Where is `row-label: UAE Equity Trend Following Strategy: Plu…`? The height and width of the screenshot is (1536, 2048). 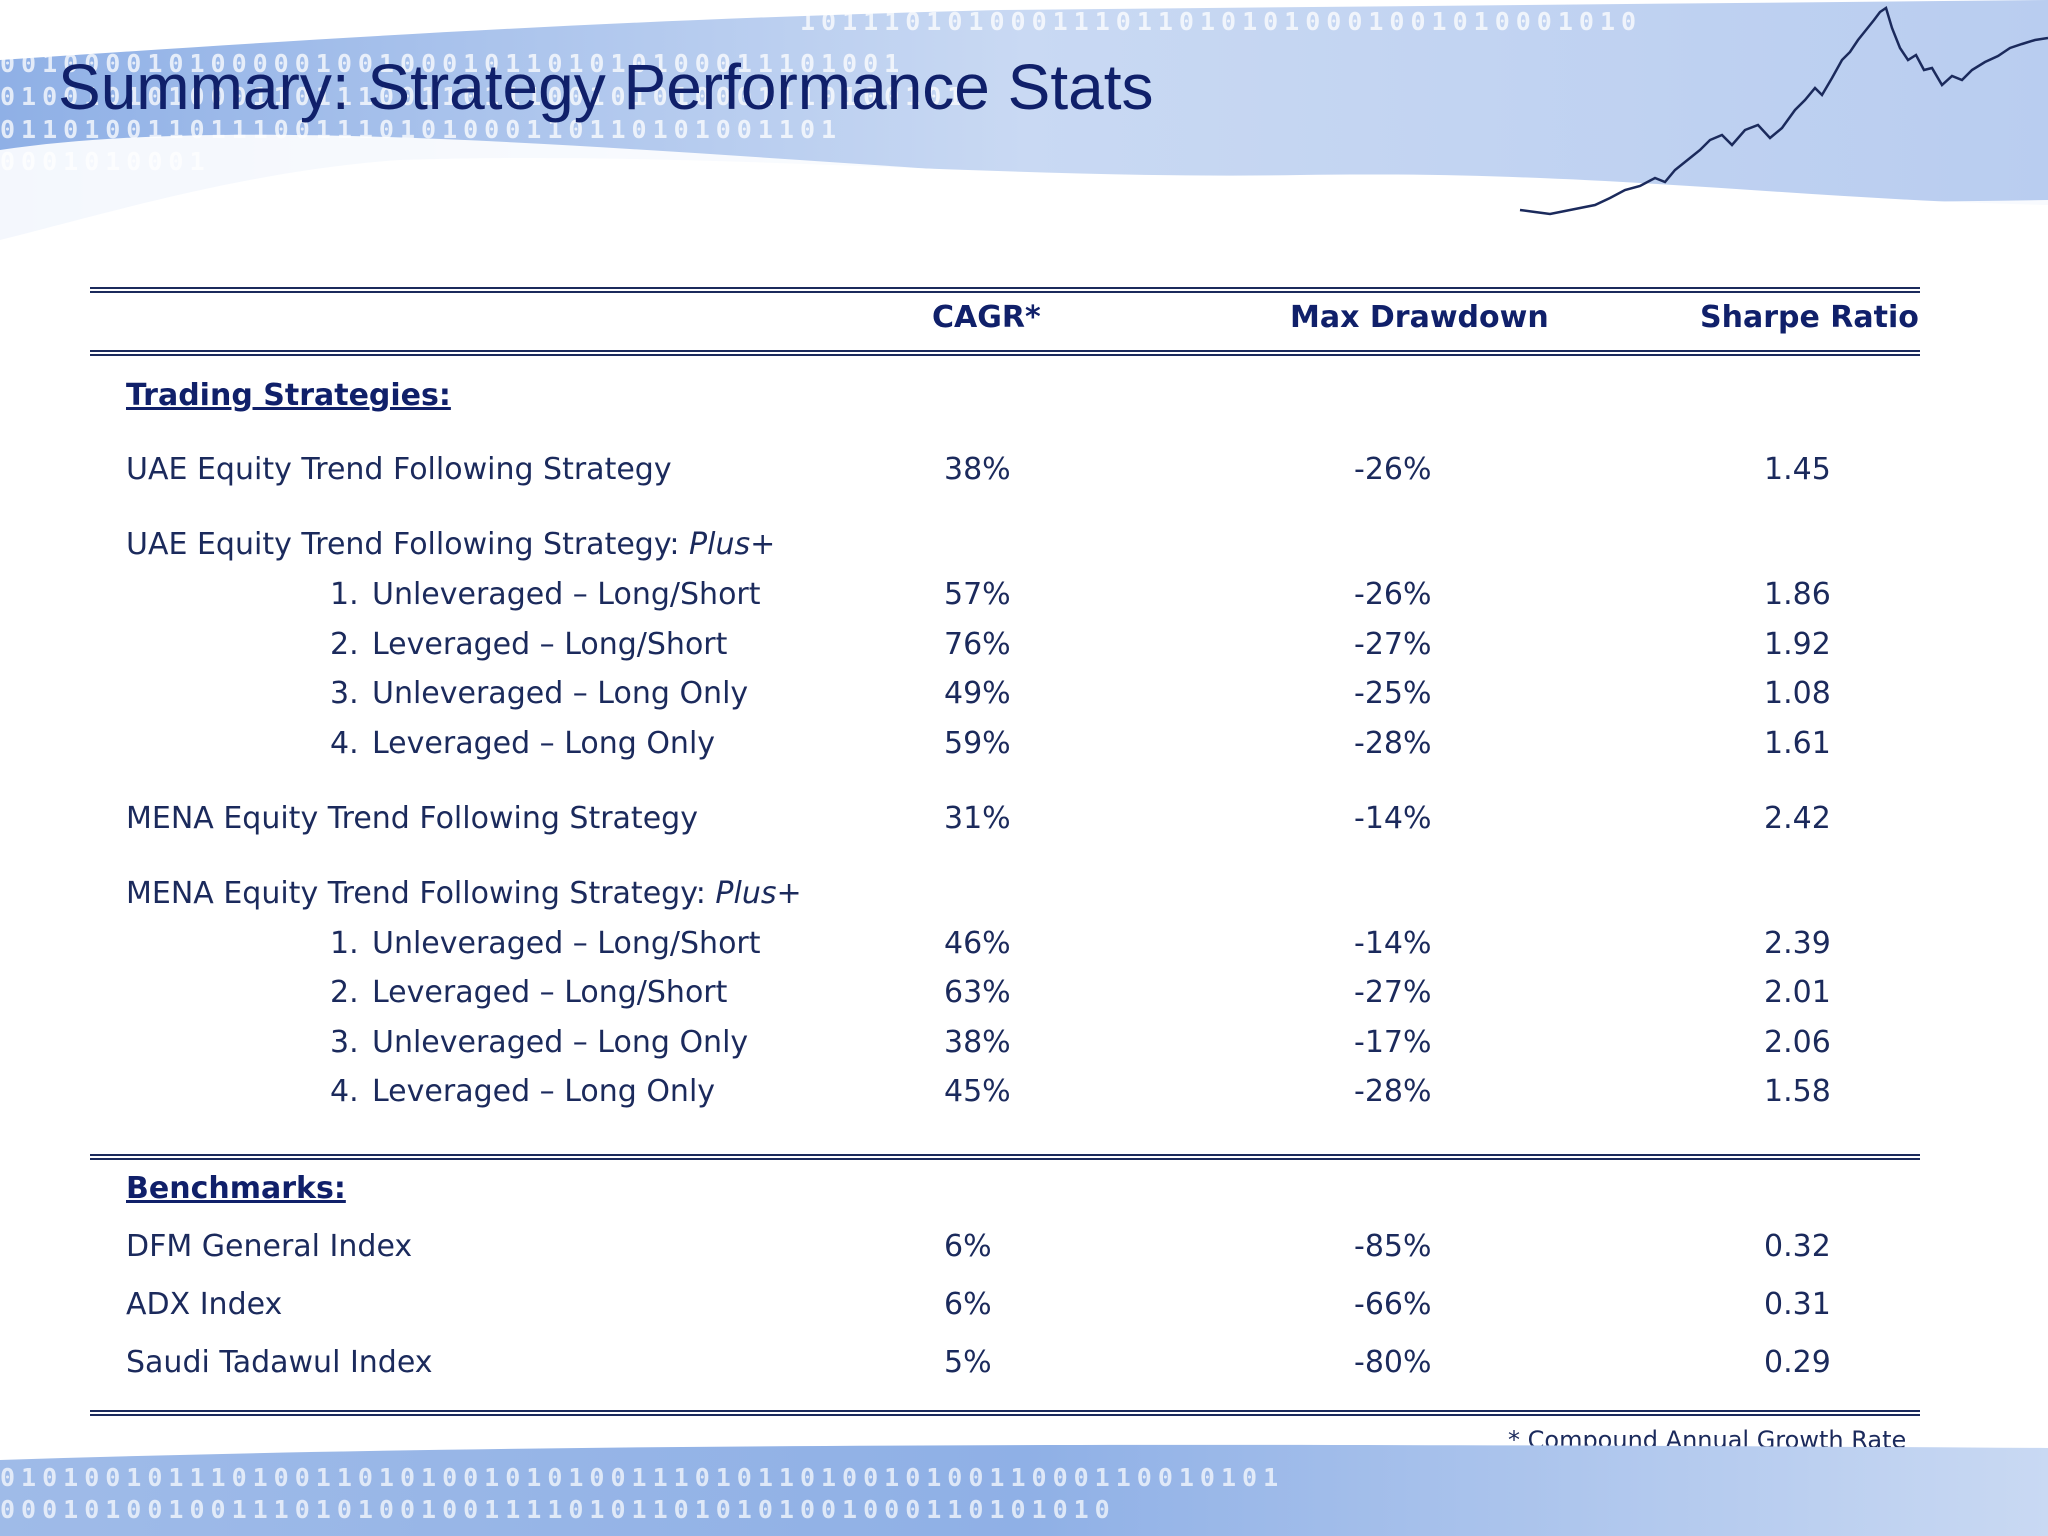
row-label: UAE Equity Trend Following Strategy: Plu… is located at coordinates (450, 544).